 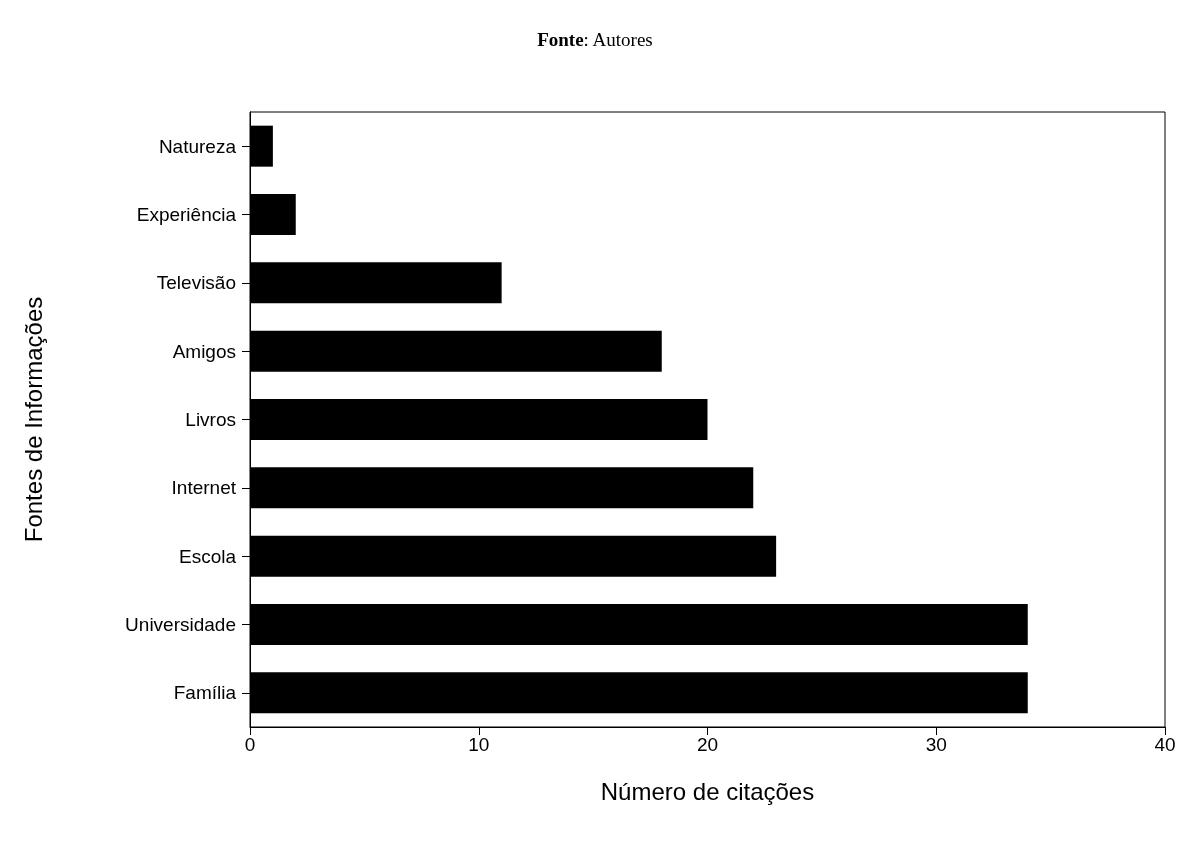 I want to click on source-note: Fonte: Autores, so click(x=595, y=39).